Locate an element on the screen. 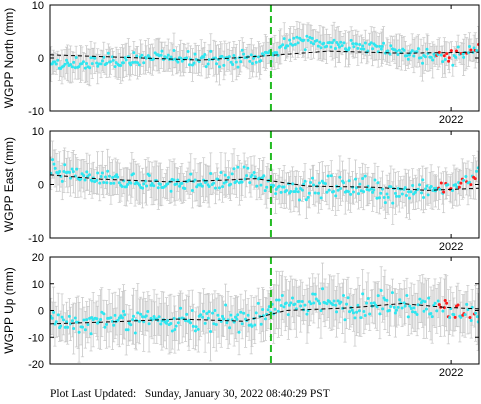 This screenshot has width=481, height=404. y-axis-label: WGPP East (mm) is located at coordinates (9, 184).